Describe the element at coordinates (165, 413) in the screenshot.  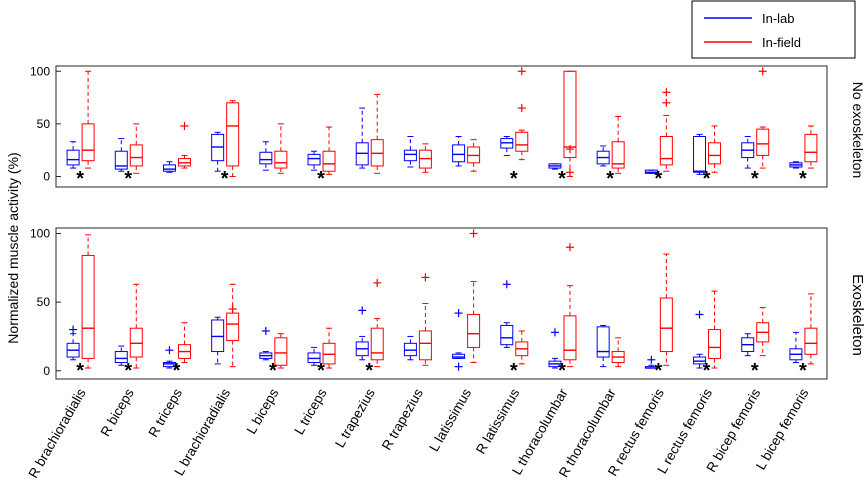
I see `category-label: R triceps` at that location.